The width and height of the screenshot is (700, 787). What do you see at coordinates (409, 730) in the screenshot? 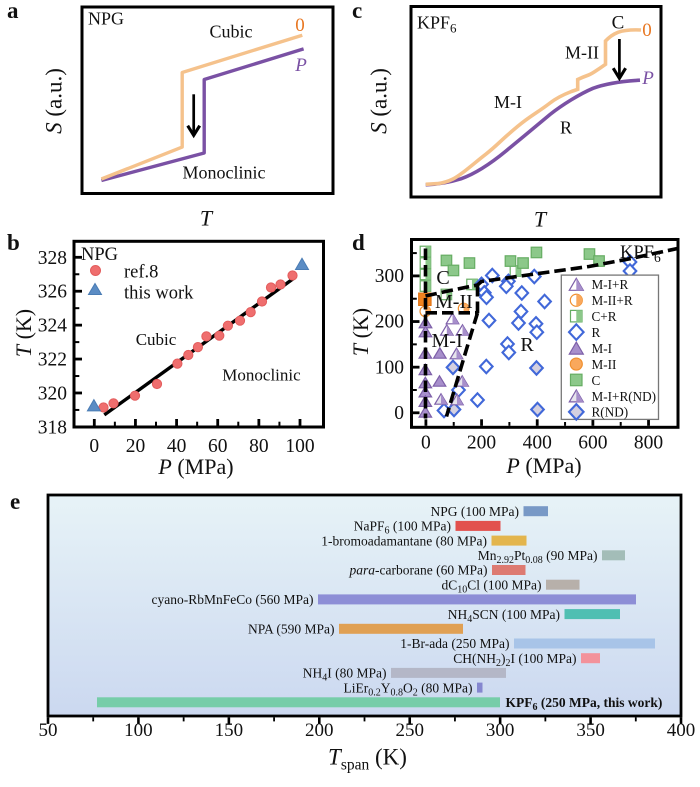
I see `svg-text: 250` at bounding box center [409, 730].